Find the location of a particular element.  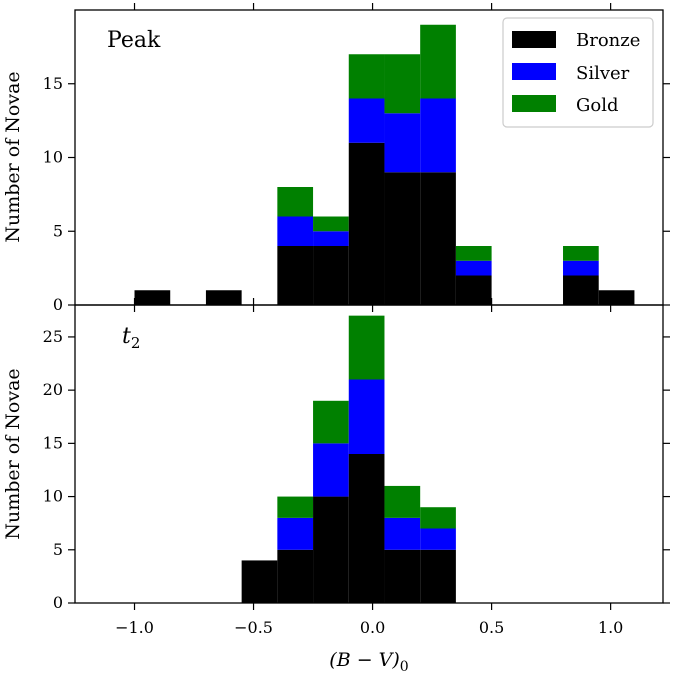

x-tick-label: 1.0 is located at coordinates (610, 627).